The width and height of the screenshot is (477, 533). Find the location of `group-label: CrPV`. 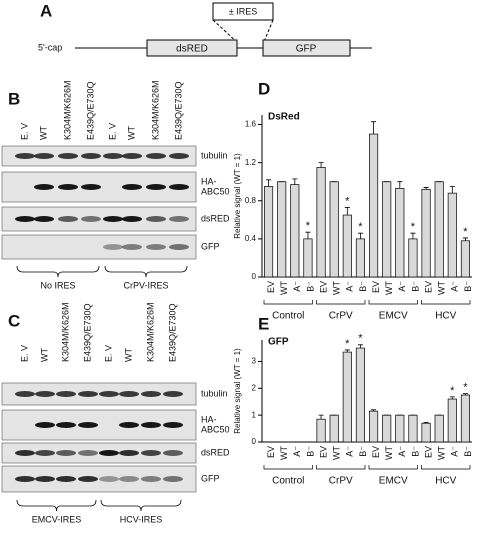

group-label: CrPV is located at coordinates (341, 316).